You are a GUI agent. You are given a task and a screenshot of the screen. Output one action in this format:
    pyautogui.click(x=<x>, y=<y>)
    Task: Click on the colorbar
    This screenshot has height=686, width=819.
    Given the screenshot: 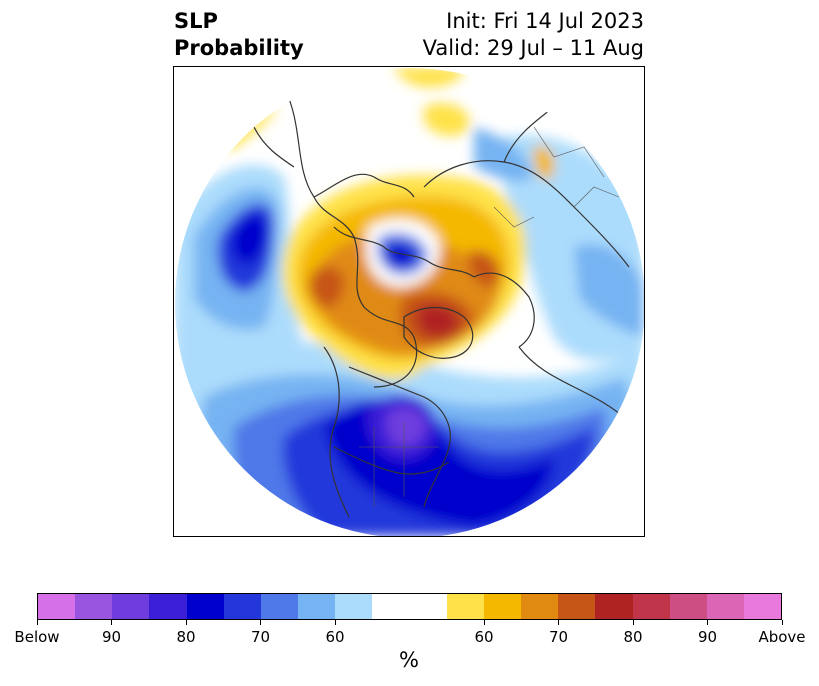 What is the action you would take?
    pyautogui.click(x=409, y=606)
    